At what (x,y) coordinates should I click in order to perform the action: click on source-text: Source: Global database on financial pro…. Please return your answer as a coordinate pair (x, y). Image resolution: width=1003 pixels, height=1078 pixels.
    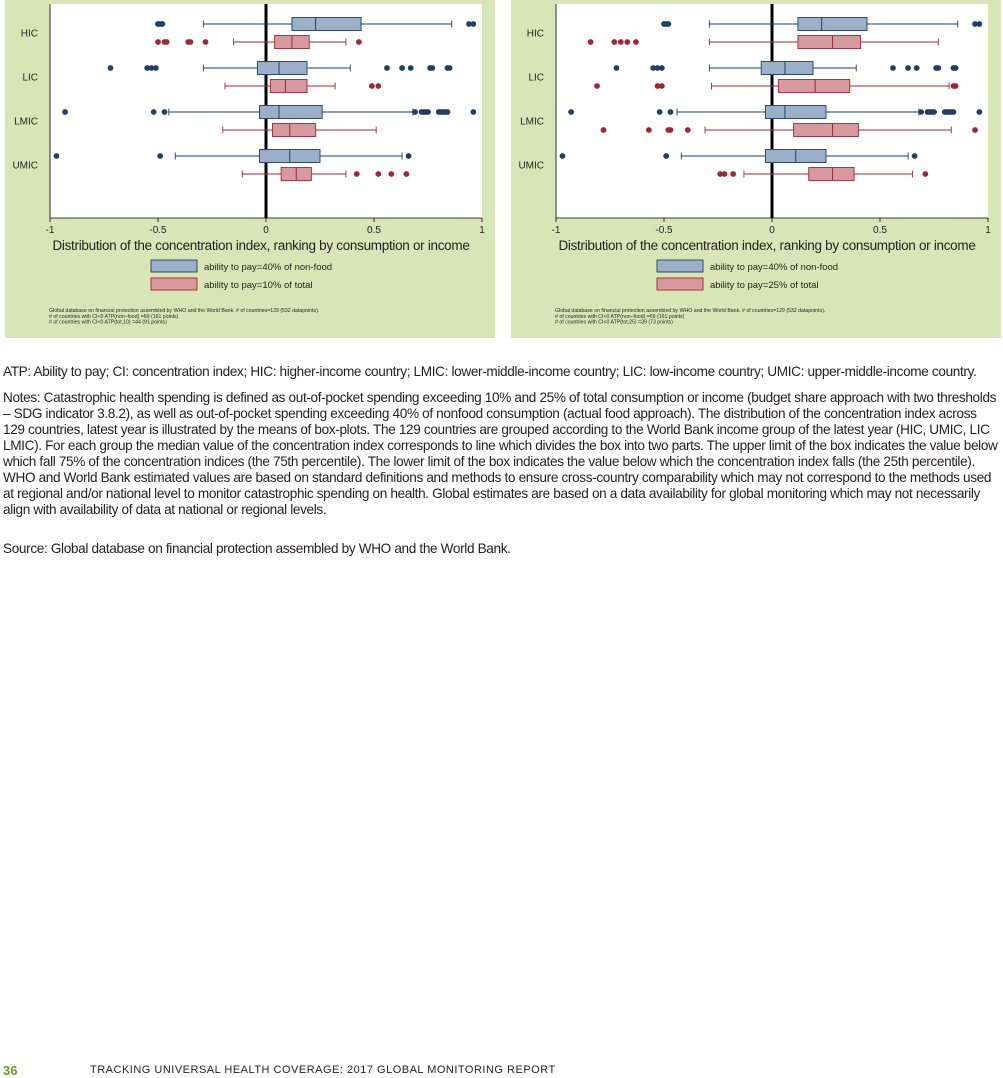
    Looking at the image, I should click on (257, 548).